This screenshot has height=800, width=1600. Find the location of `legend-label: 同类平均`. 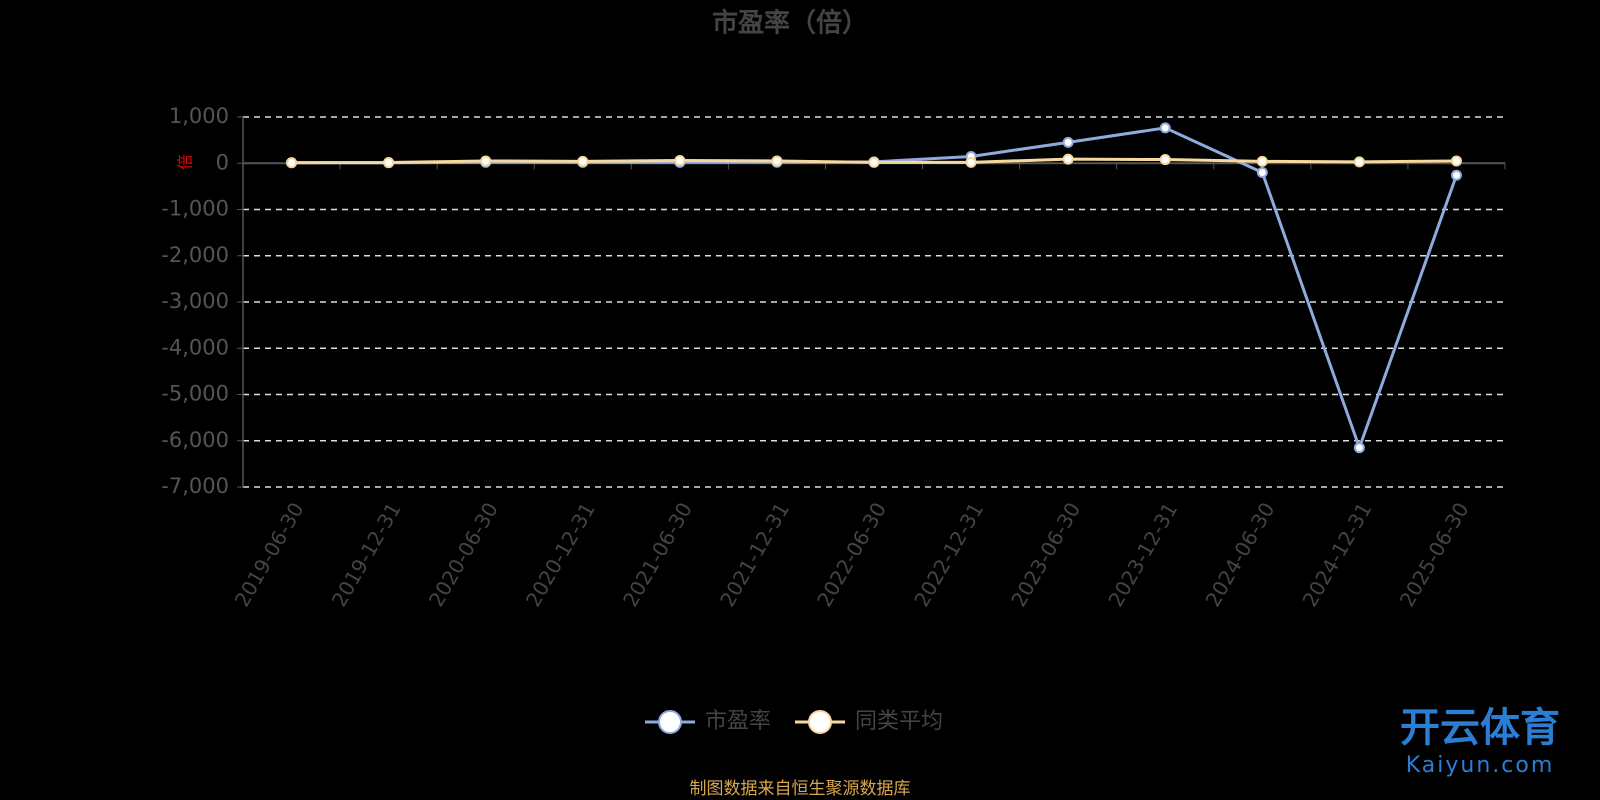

legend-label: 同类平均 is located at coordinates (899, 721).